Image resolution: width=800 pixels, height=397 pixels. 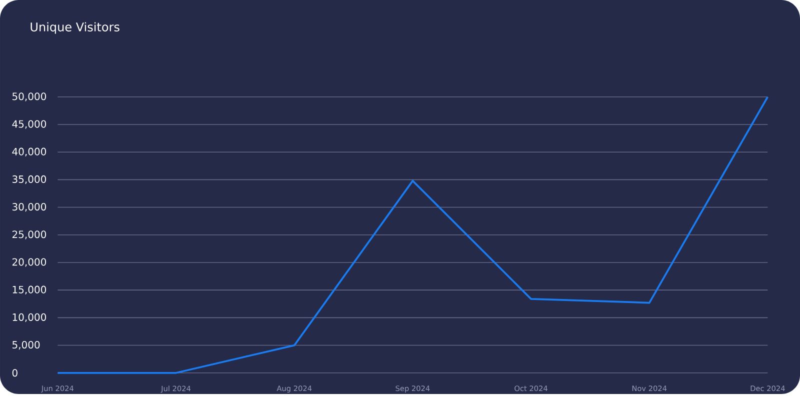 What do you see at coordinates (29, 179) in the screenshot?
I see `y-tick-label: 35,000` at bounding box center [29, 179].